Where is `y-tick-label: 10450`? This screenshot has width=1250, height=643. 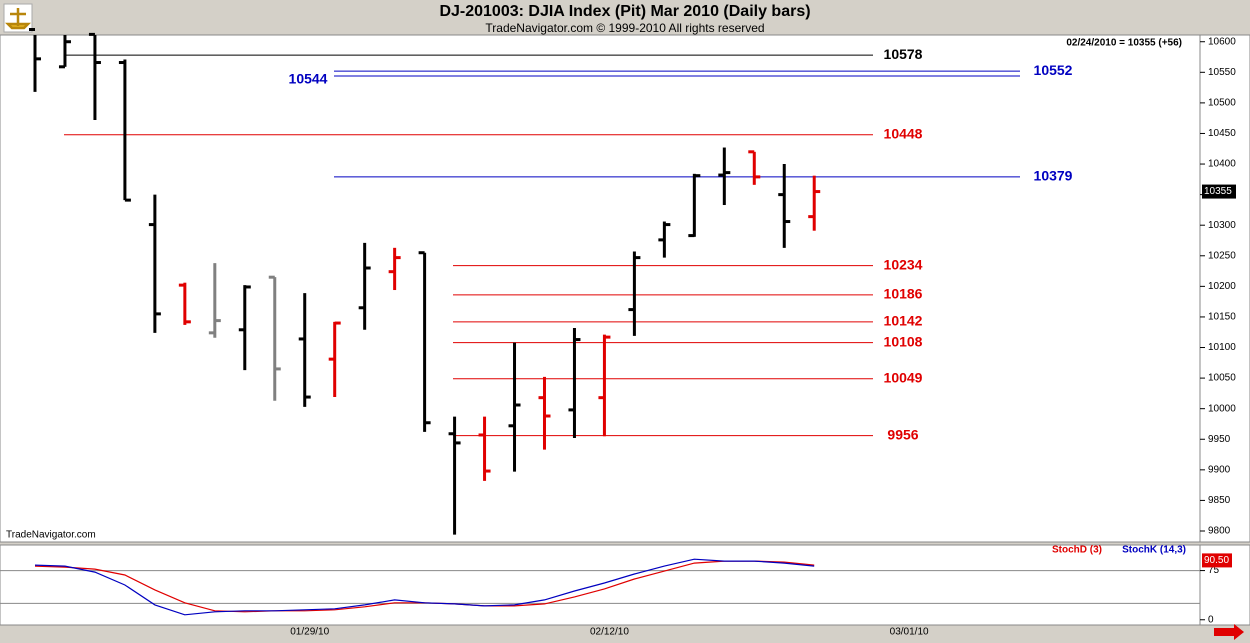 y-tick-label: 10450 is located at coordinates (1222, 133).